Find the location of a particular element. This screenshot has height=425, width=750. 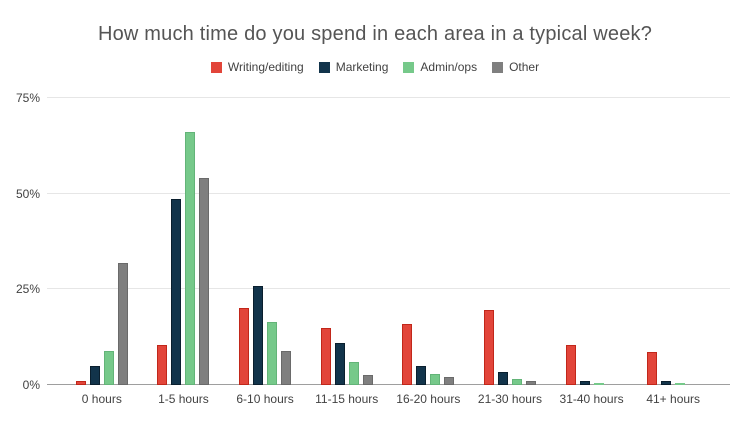

bar-writing-editing-41+-hours is located at coordinates (652, 368).